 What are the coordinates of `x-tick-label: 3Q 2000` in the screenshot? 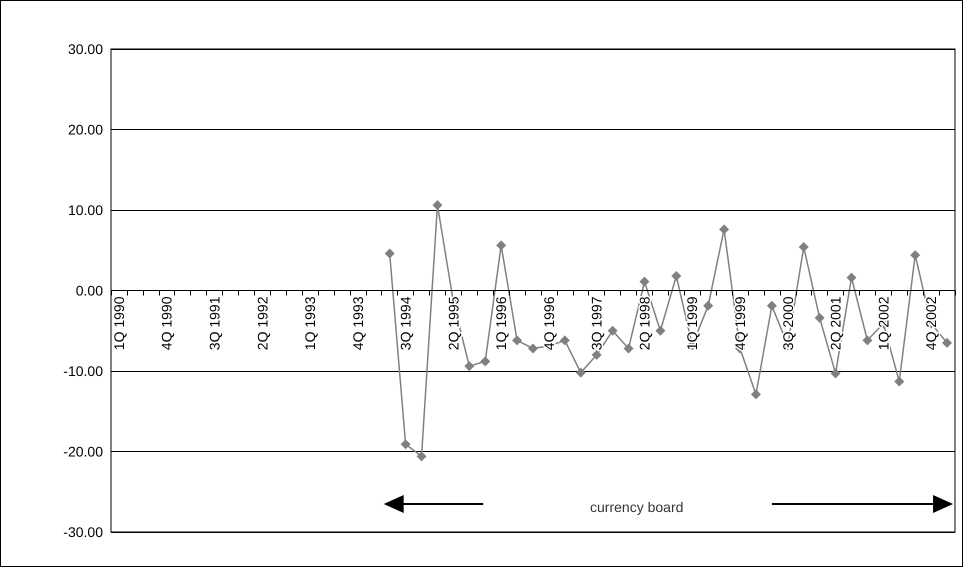 It's located at (788, 323).